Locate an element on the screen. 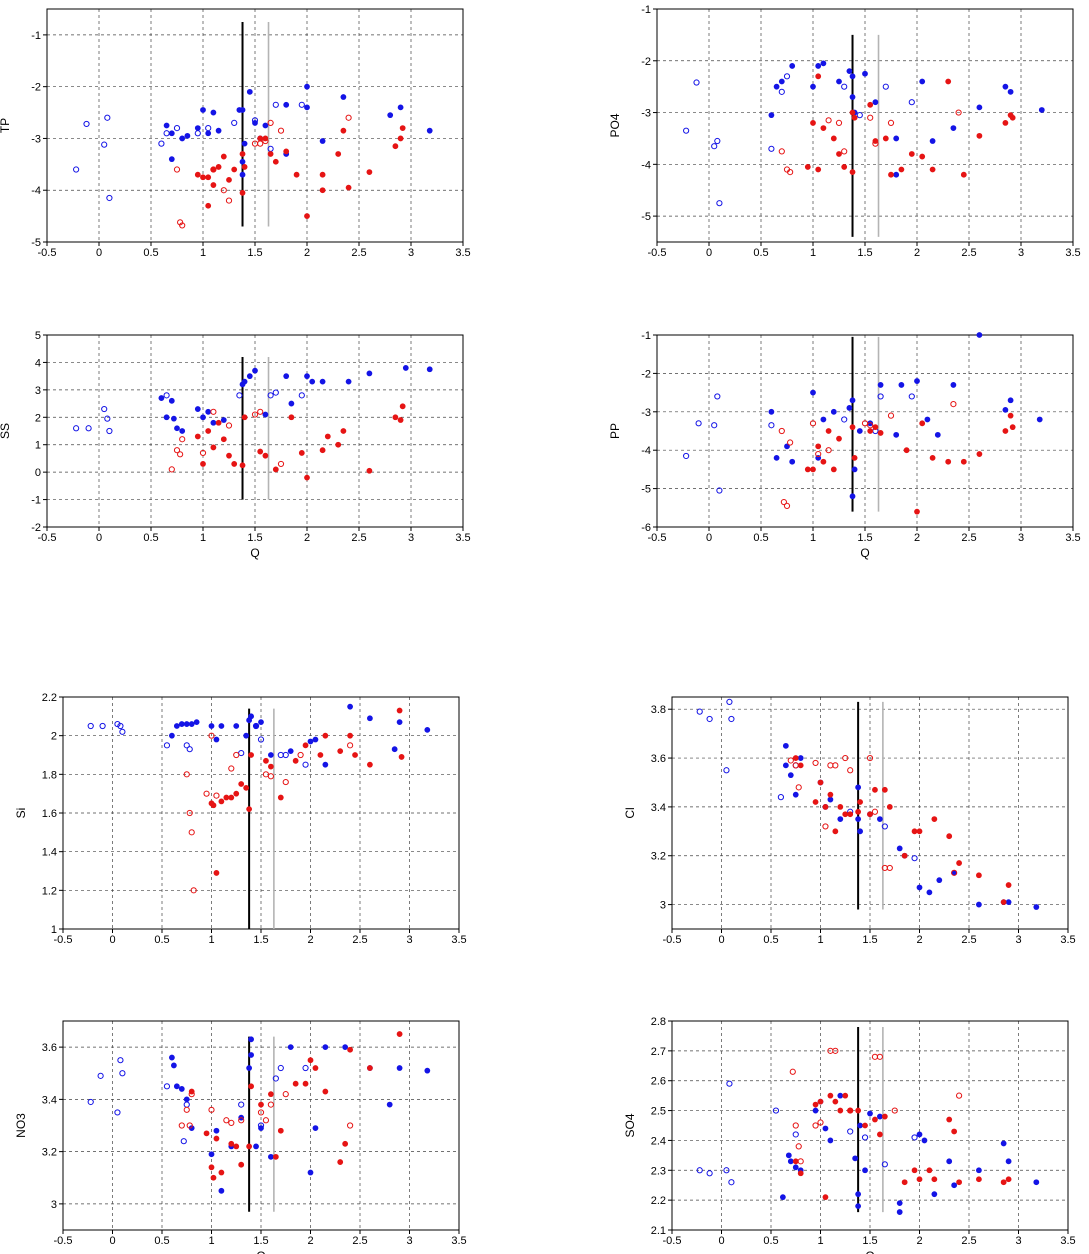  x-tick-label: 0.5 is located at coordinates (161, 1241).